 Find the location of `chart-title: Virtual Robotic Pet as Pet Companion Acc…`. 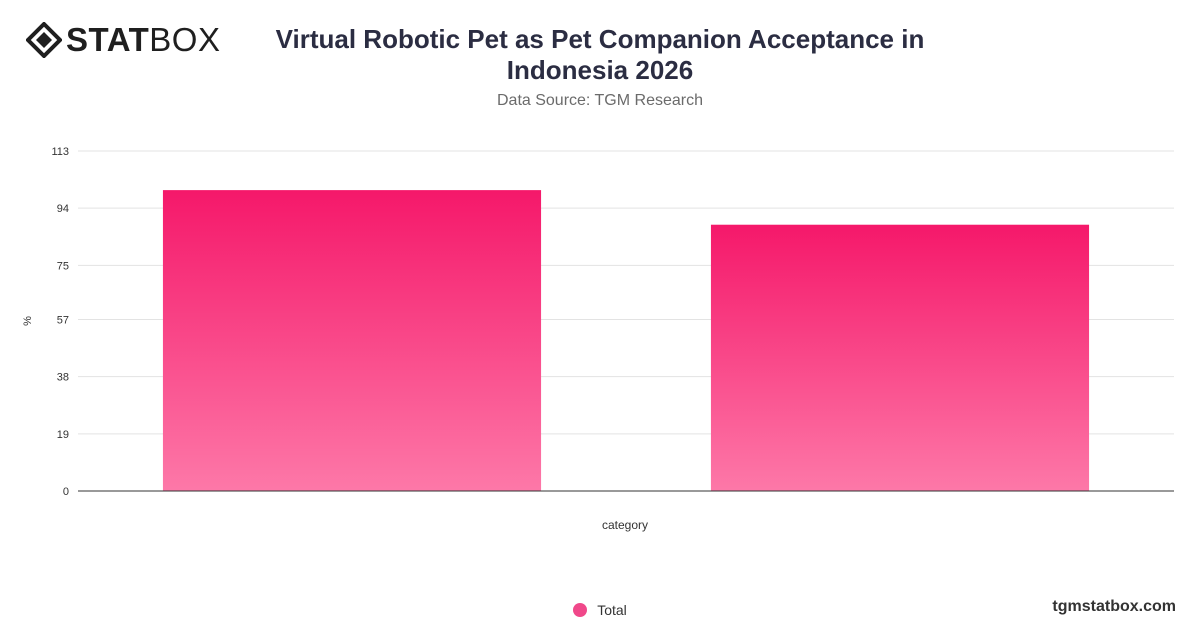

chart-title: Virtual Robotic Pet as Pet Companion Acc… is located at coordinates (600, 54).